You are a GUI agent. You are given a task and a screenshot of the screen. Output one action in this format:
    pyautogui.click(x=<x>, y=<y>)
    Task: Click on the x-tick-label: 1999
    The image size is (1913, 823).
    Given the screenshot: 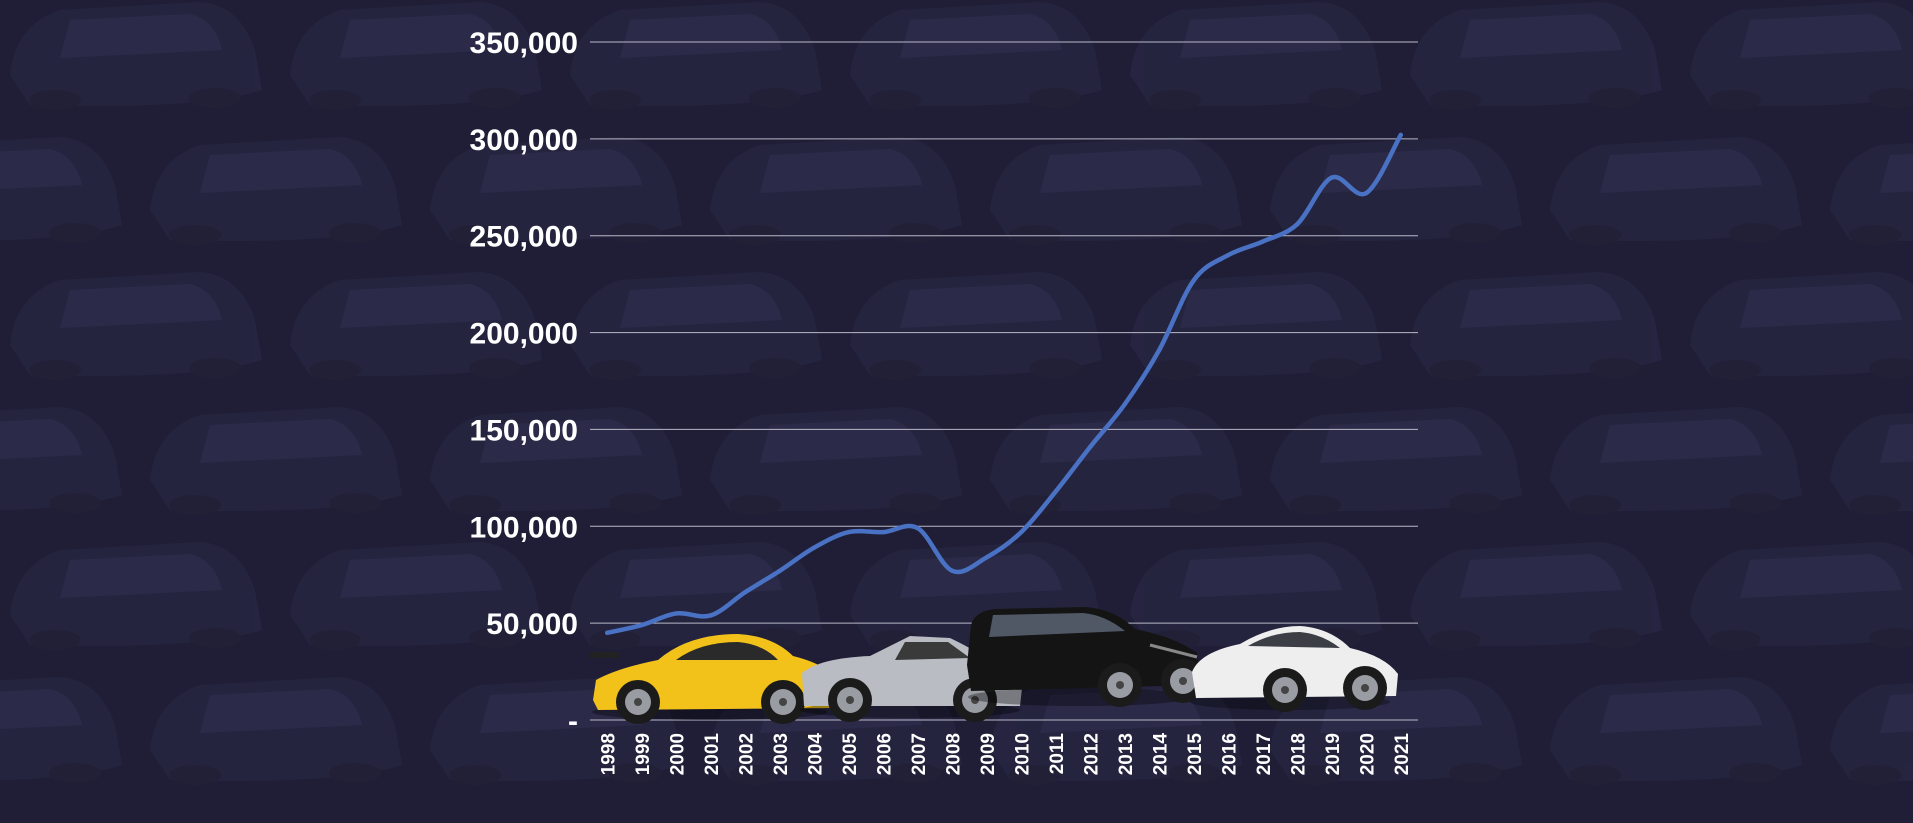 What is the action you would take?
    pyautogui.click(x=643, y=754)
    